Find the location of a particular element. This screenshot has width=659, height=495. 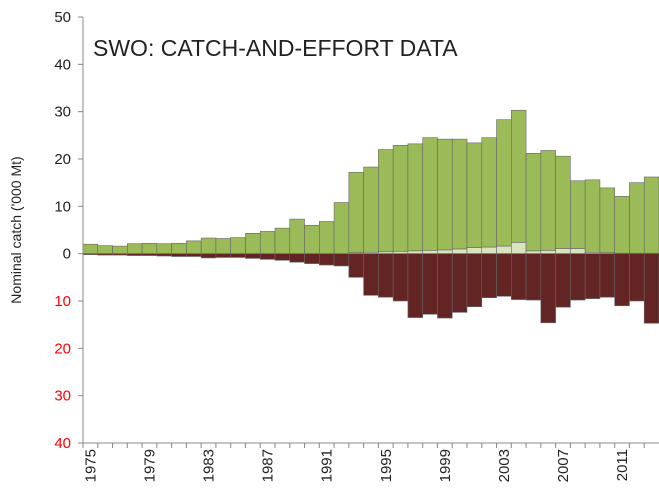

x-tick-label: 1975 is located at coordinates (90, 465).